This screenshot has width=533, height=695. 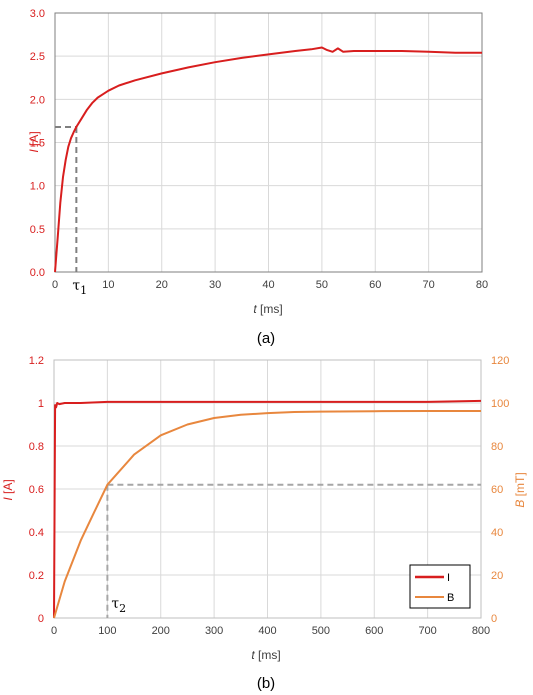 I want to click on chart-a-x-tick-label: 10, so click(x=108, y=285).